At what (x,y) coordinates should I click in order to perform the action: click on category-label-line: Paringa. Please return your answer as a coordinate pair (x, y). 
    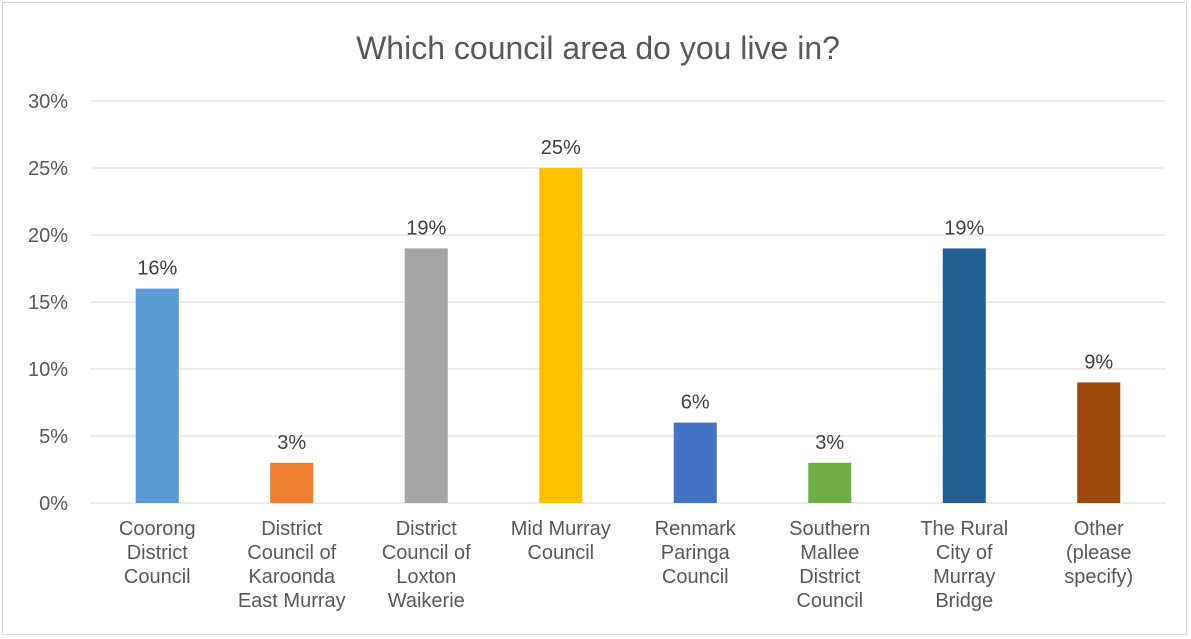
    Looking at the image, I should click on (696, 553).